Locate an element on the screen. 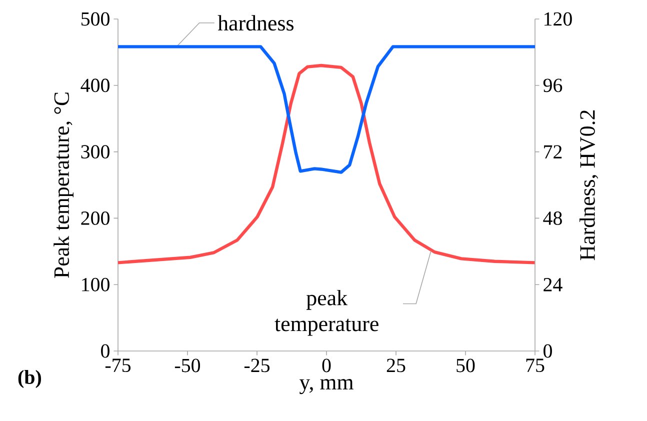 The image size is (647, 421). annotation: peak temperature is located at coordinates (326, 313).